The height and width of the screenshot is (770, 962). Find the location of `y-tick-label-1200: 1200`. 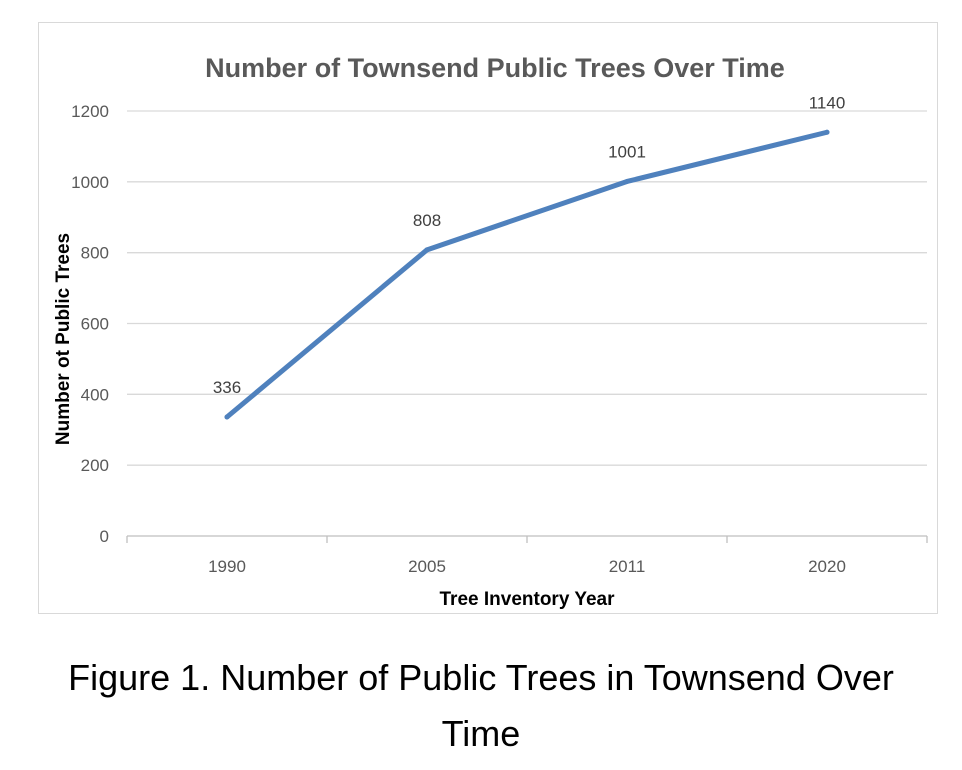

y-tick-label-1200: 1200 is located at coordinates (90, 111).